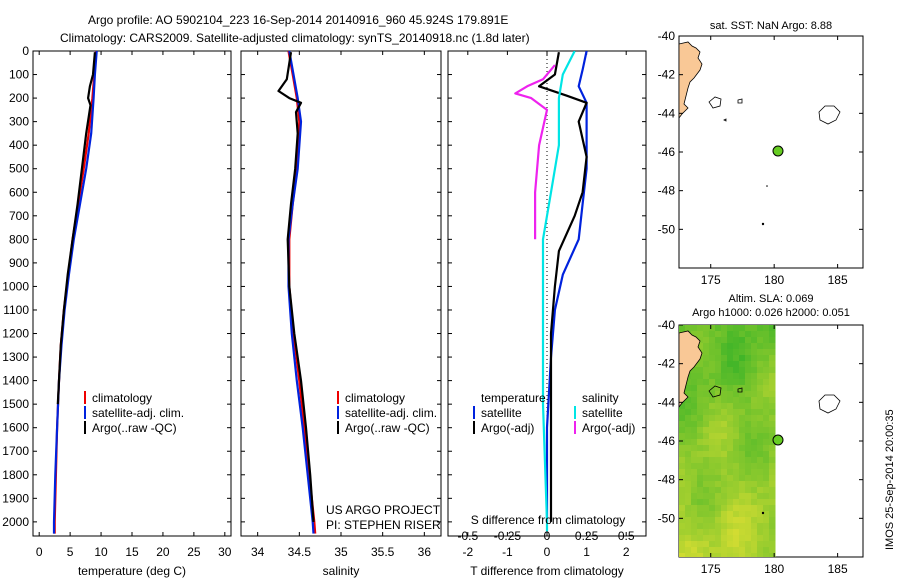  What do you see at coordinates (760, 133) in the screenshot?
I see `sst-map-content` at bounding box center [760, 133].